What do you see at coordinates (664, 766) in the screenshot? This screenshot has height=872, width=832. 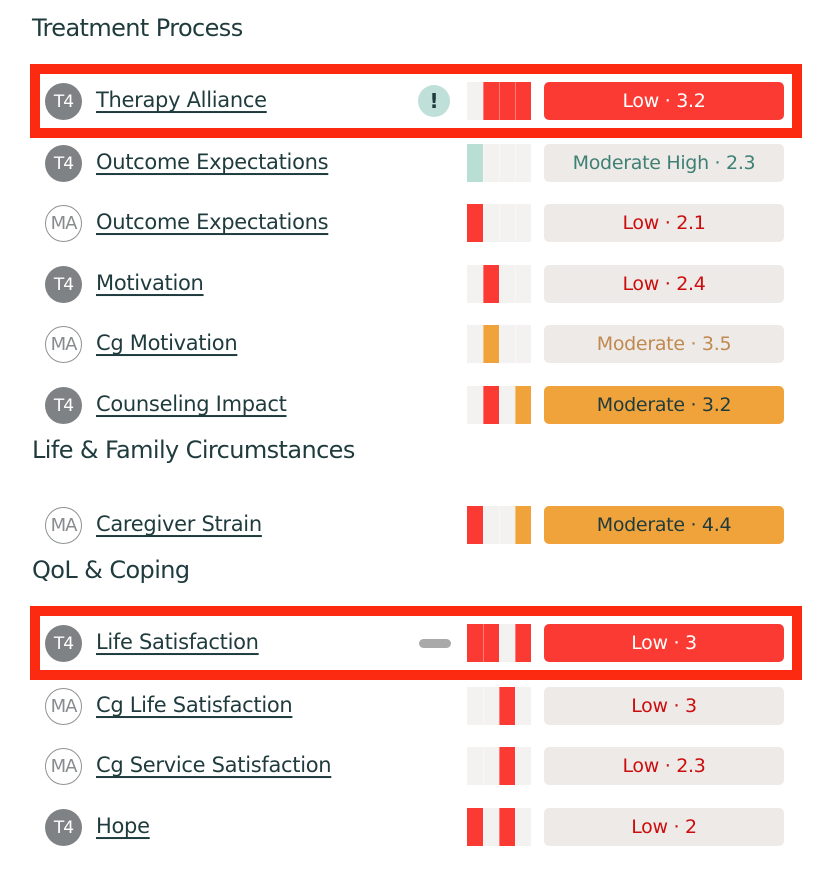 I see `score-pill: Low · 2.3` at bounding box center [664, 766].